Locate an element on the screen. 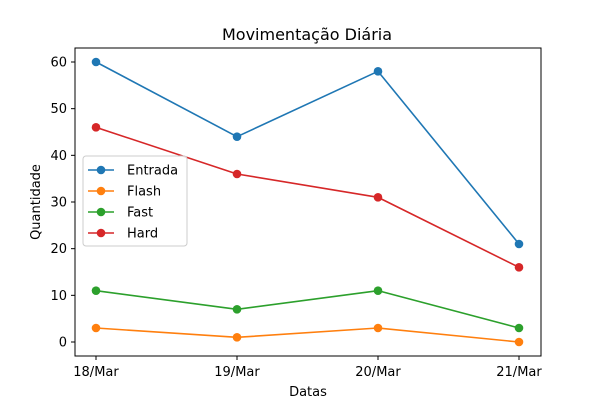 The height and width of the screenshot is (400, 600). legend-items: Entrada Flash Fast Hard is located at coordinates (133, 203).